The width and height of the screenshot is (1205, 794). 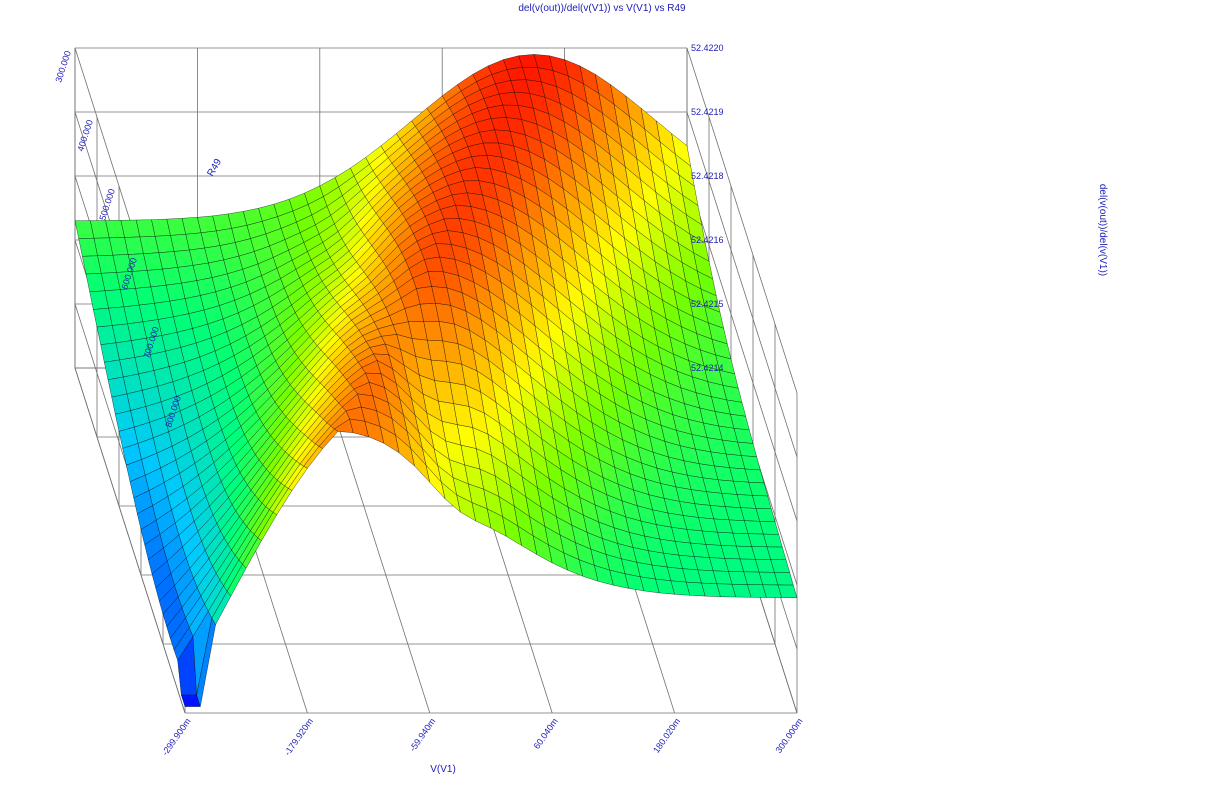 What do you see at coordinates (214, 168) in the screenshot?
I see `y-axis-title: R49` at bounding box center [214, 168].